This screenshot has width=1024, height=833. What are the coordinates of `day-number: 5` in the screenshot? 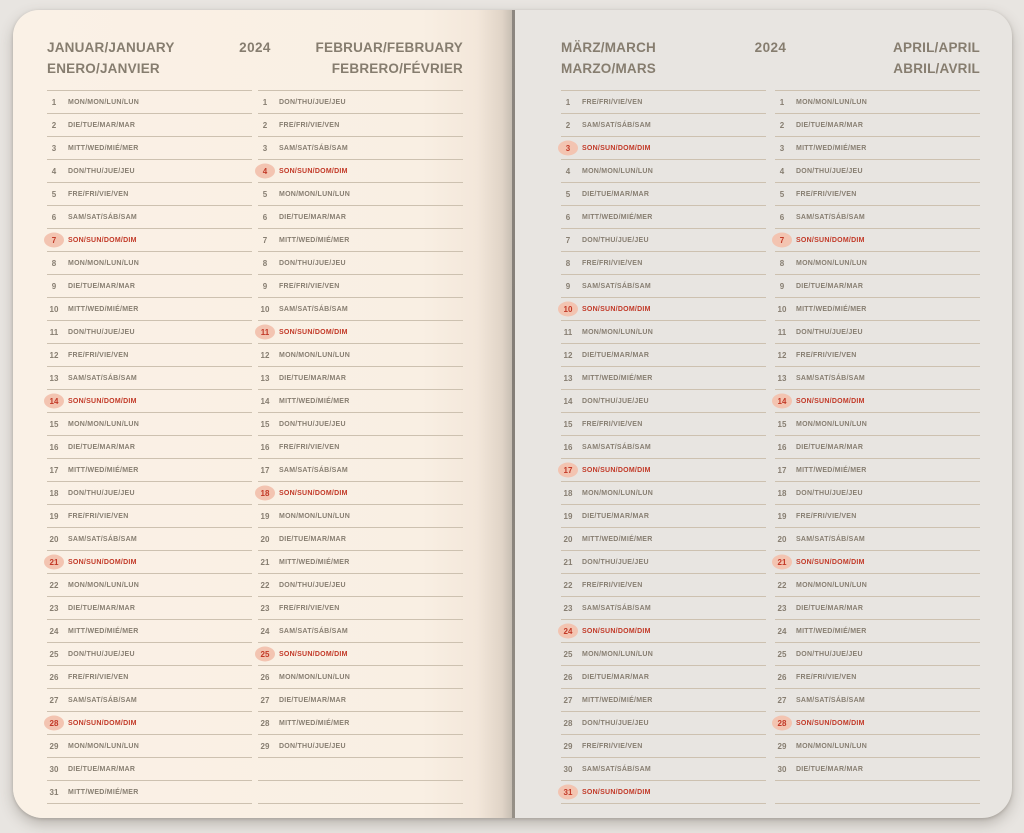 It's located at (568, 194).